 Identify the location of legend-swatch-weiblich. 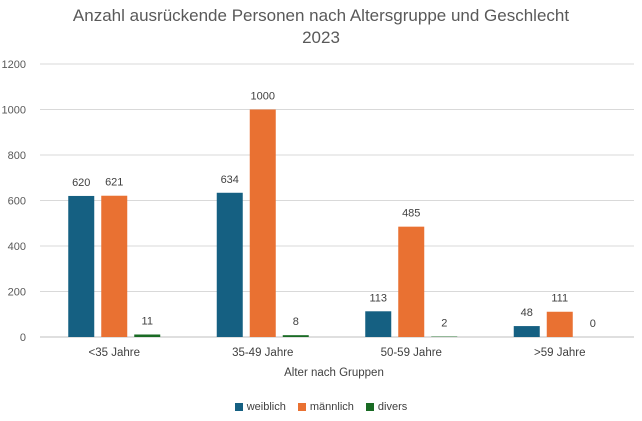
(238, 407).